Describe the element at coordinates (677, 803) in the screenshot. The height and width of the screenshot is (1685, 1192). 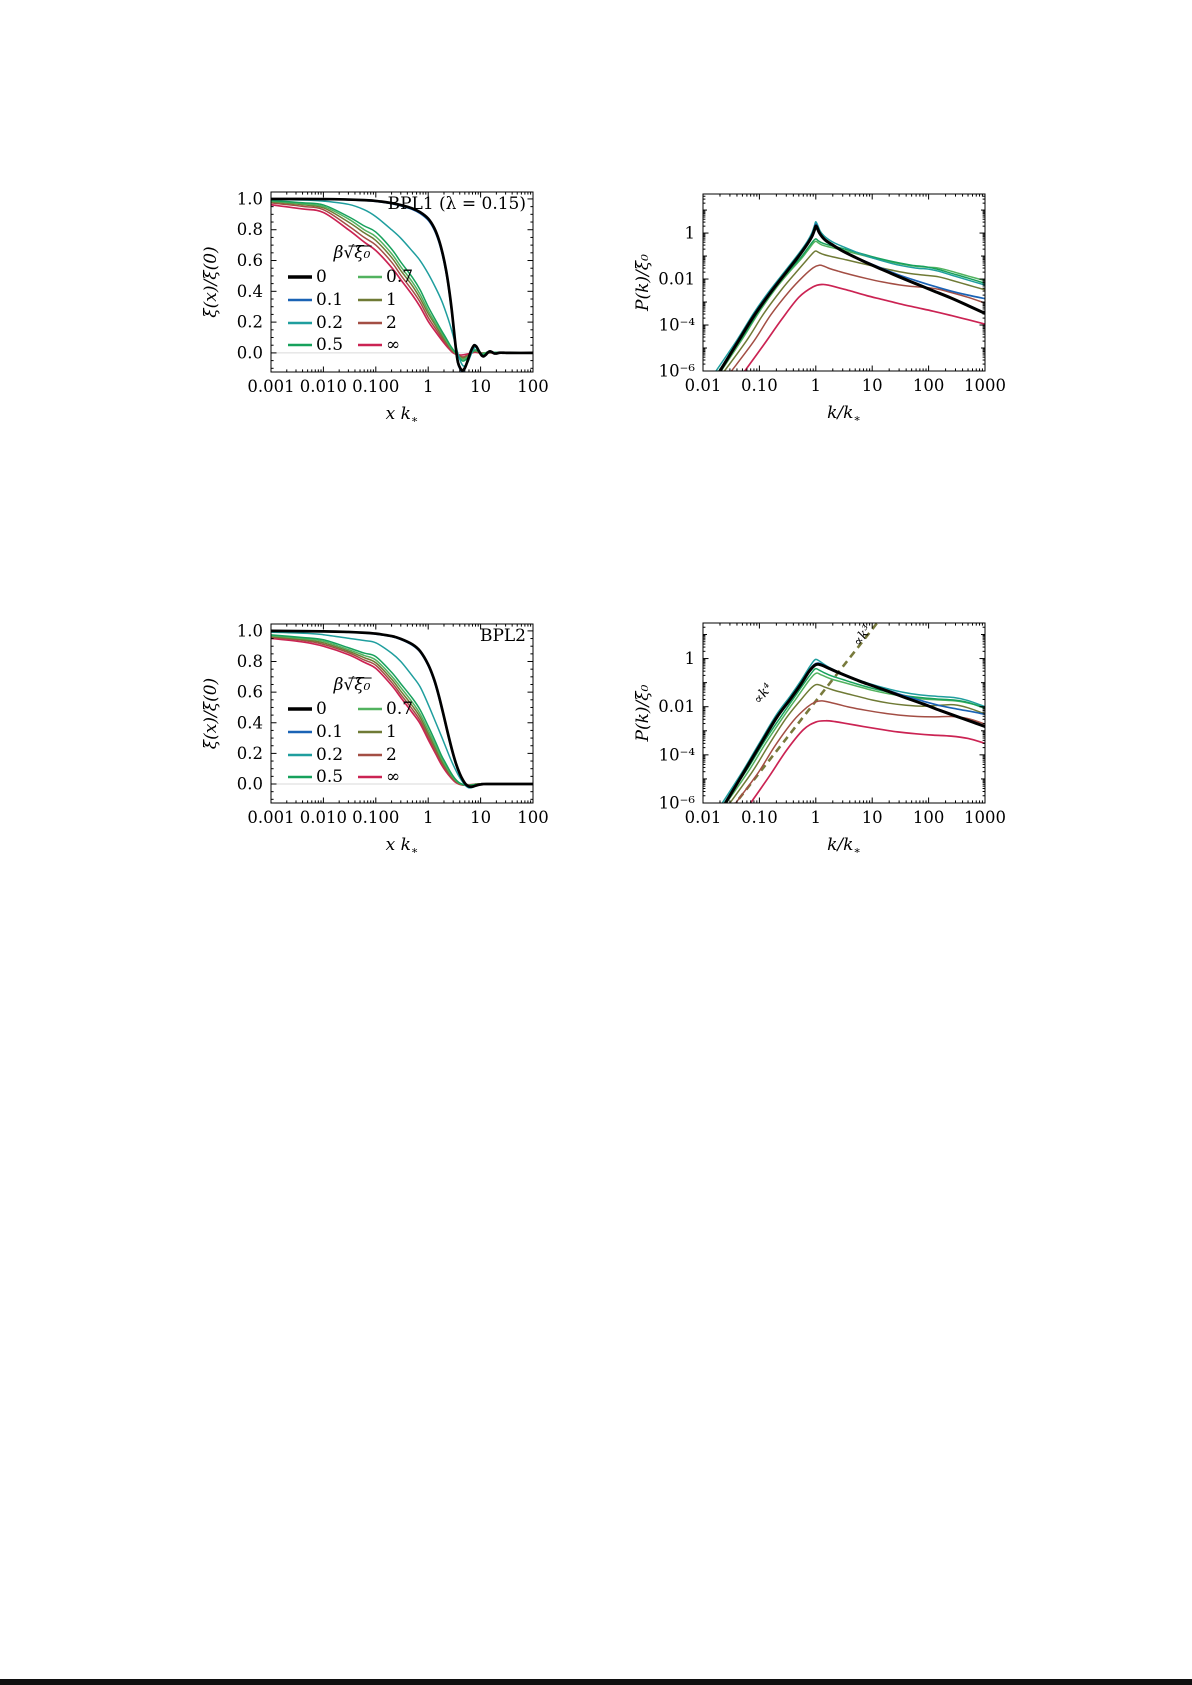
I see `y-tick-label: 10⁻⁶` at that location.